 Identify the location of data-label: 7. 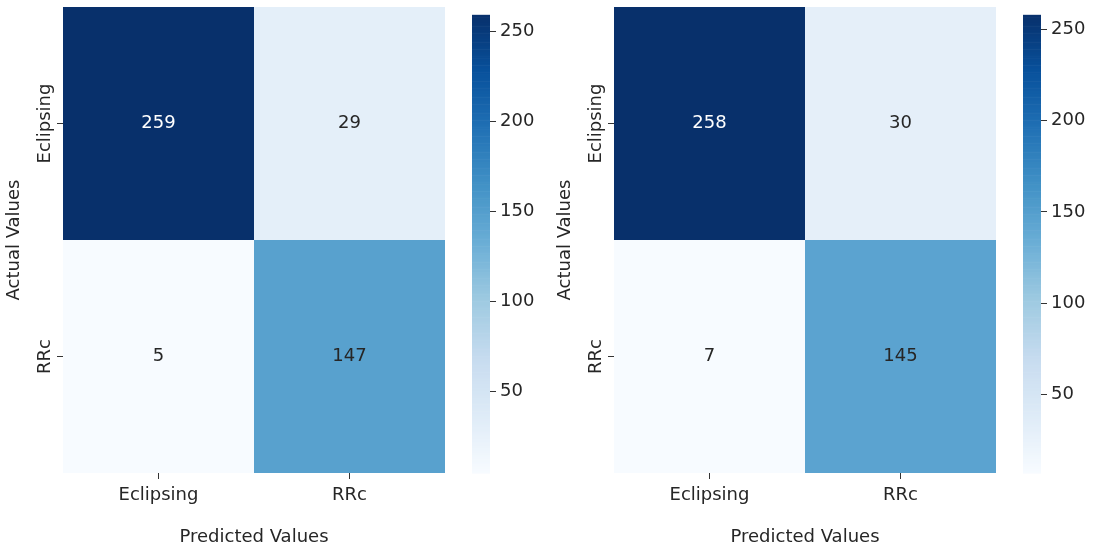
(709, 355).